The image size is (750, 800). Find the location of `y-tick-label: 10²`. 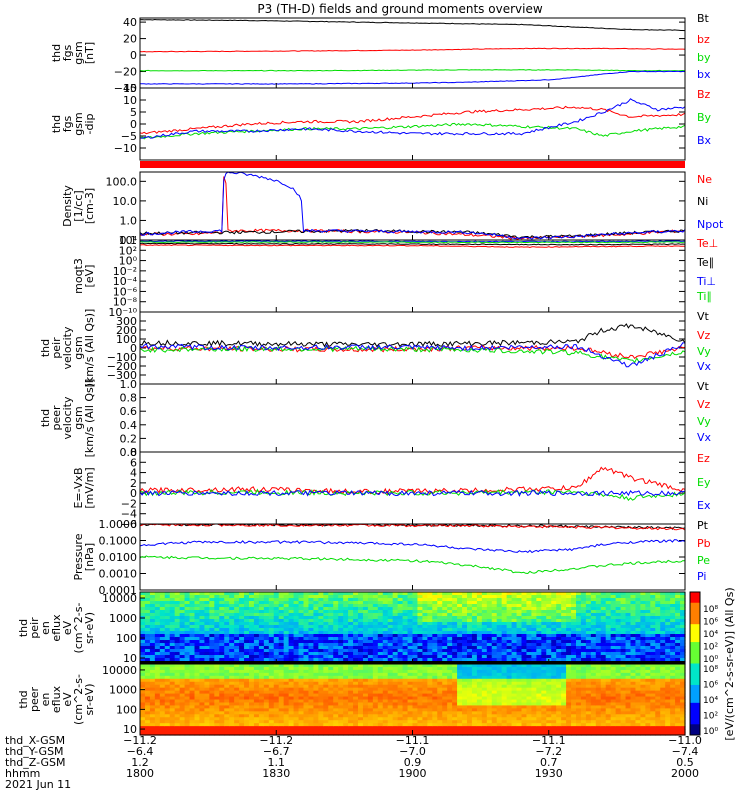

y-tick-label: 10² is located at coordinates (128, 250).